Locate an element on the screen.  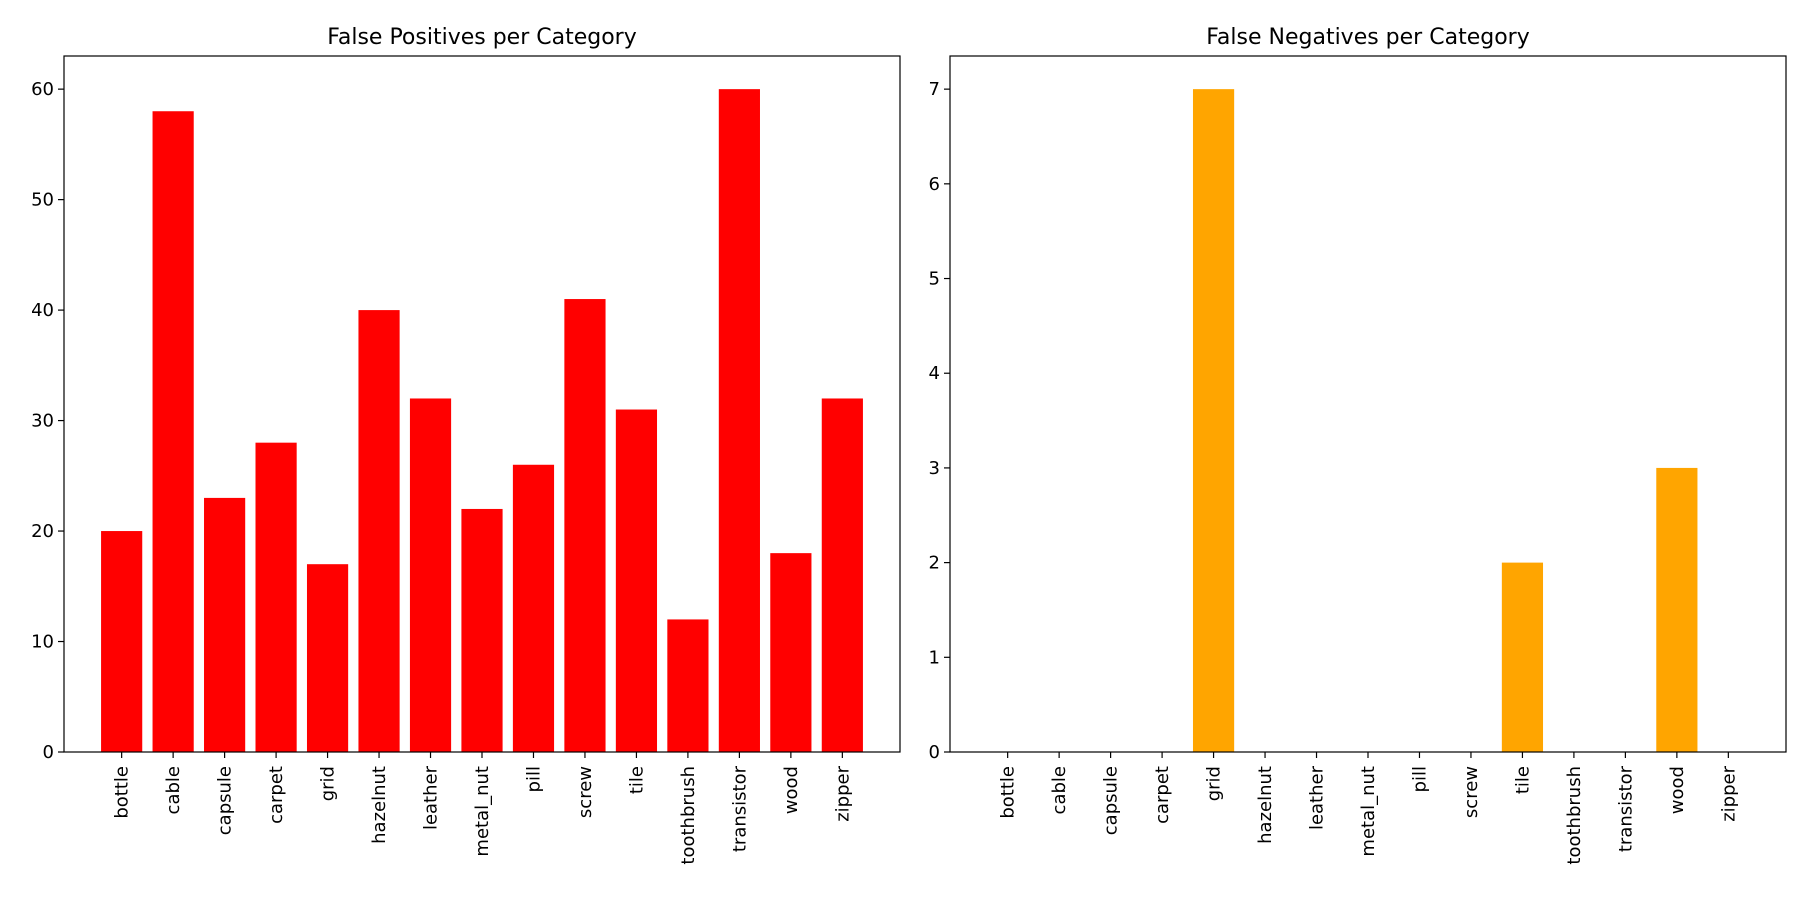
y-tick-label: 60 is located at coordinates (42, 89).